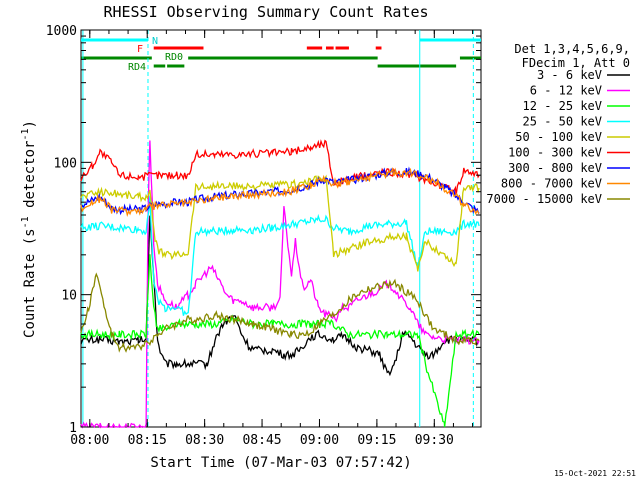 Image resolution: width=640 pixels, height=480 pixels. I want to click on legend-label-3: 25 - 50 keV, so click(562, 122).